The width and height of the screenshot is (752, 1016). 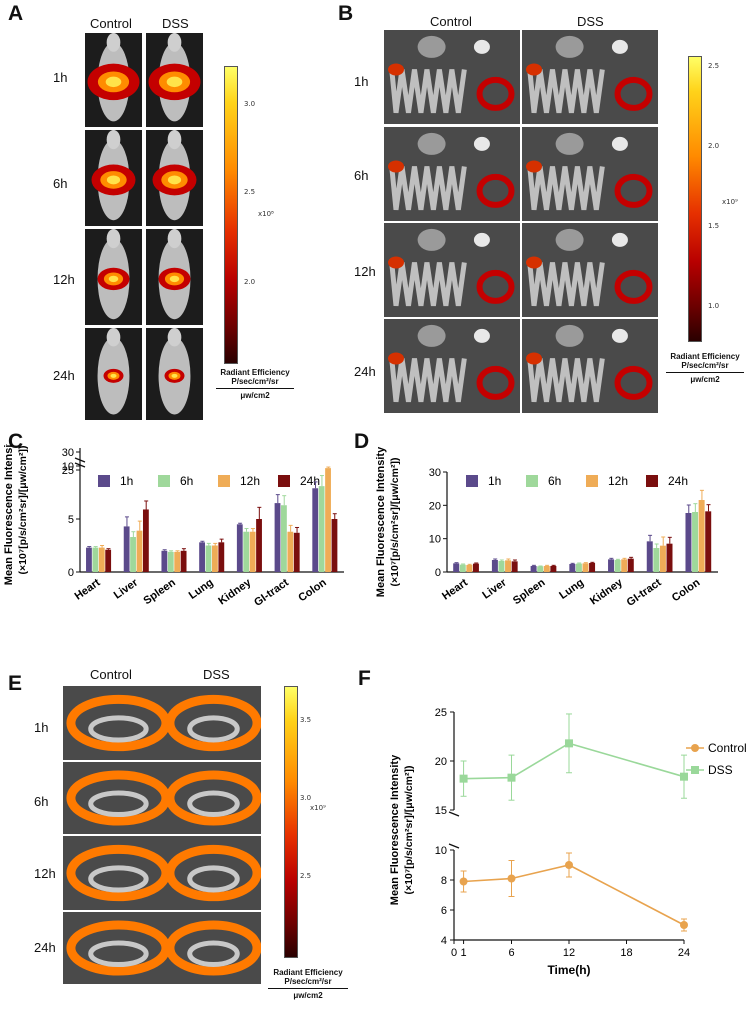 I want to click on y-tick-label: 20, so click(x=435, y=506).